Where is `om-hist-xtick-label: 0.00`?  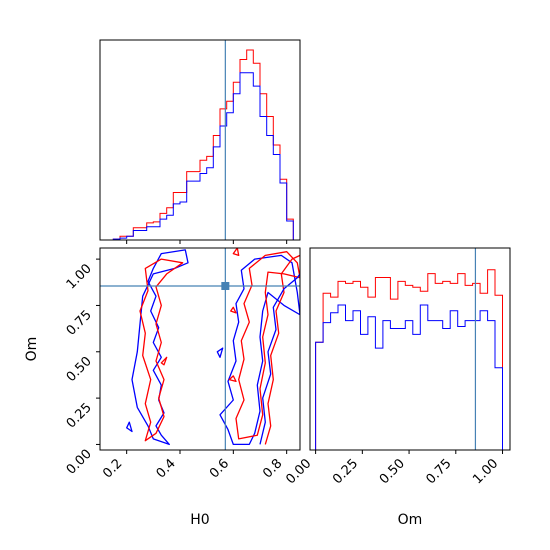
om-hist-xtick-label: 0.00 is located at coordinates (298, 471).